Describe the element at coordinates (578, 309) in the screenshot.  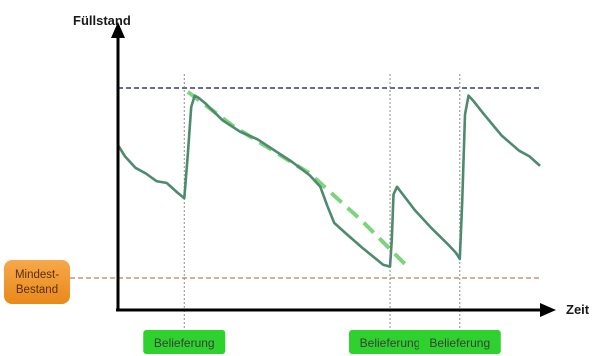
I see `x-axis-label: Zeit` at that location.